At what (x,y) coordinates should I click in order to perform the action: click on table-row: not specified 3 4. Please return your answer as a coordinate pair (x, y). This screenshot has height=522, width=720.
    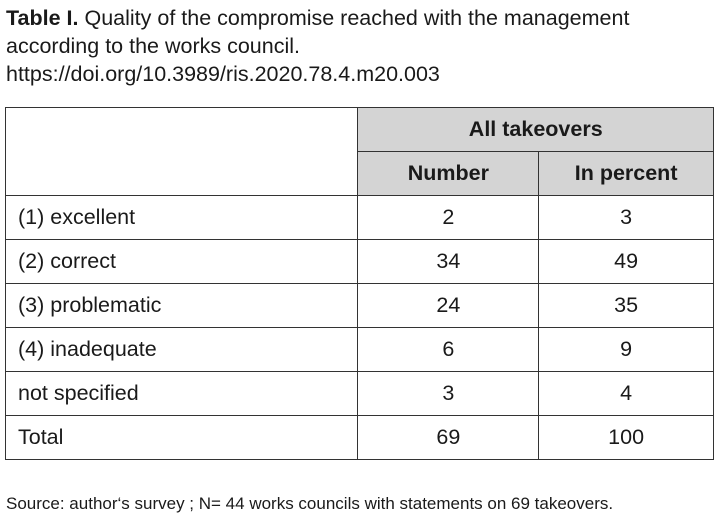
    Looking at the image, I should click on (359, 393).